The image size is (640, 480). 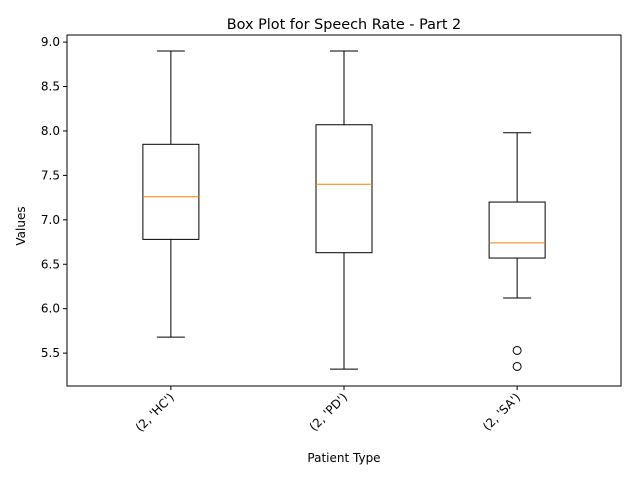 What do you see at coordinates (50, 309) in the screenshot?
I see `y-tick-label: 6.0` at bounding box center [50, 309].